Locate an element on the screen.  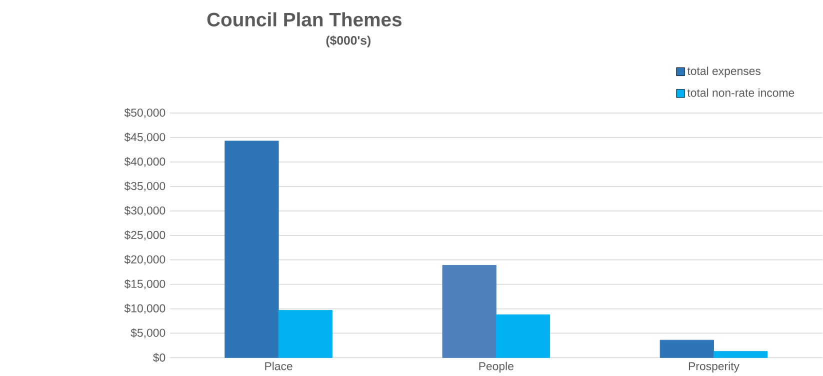
y-tick-label: $5,000 is located at coordinates (148, 333).